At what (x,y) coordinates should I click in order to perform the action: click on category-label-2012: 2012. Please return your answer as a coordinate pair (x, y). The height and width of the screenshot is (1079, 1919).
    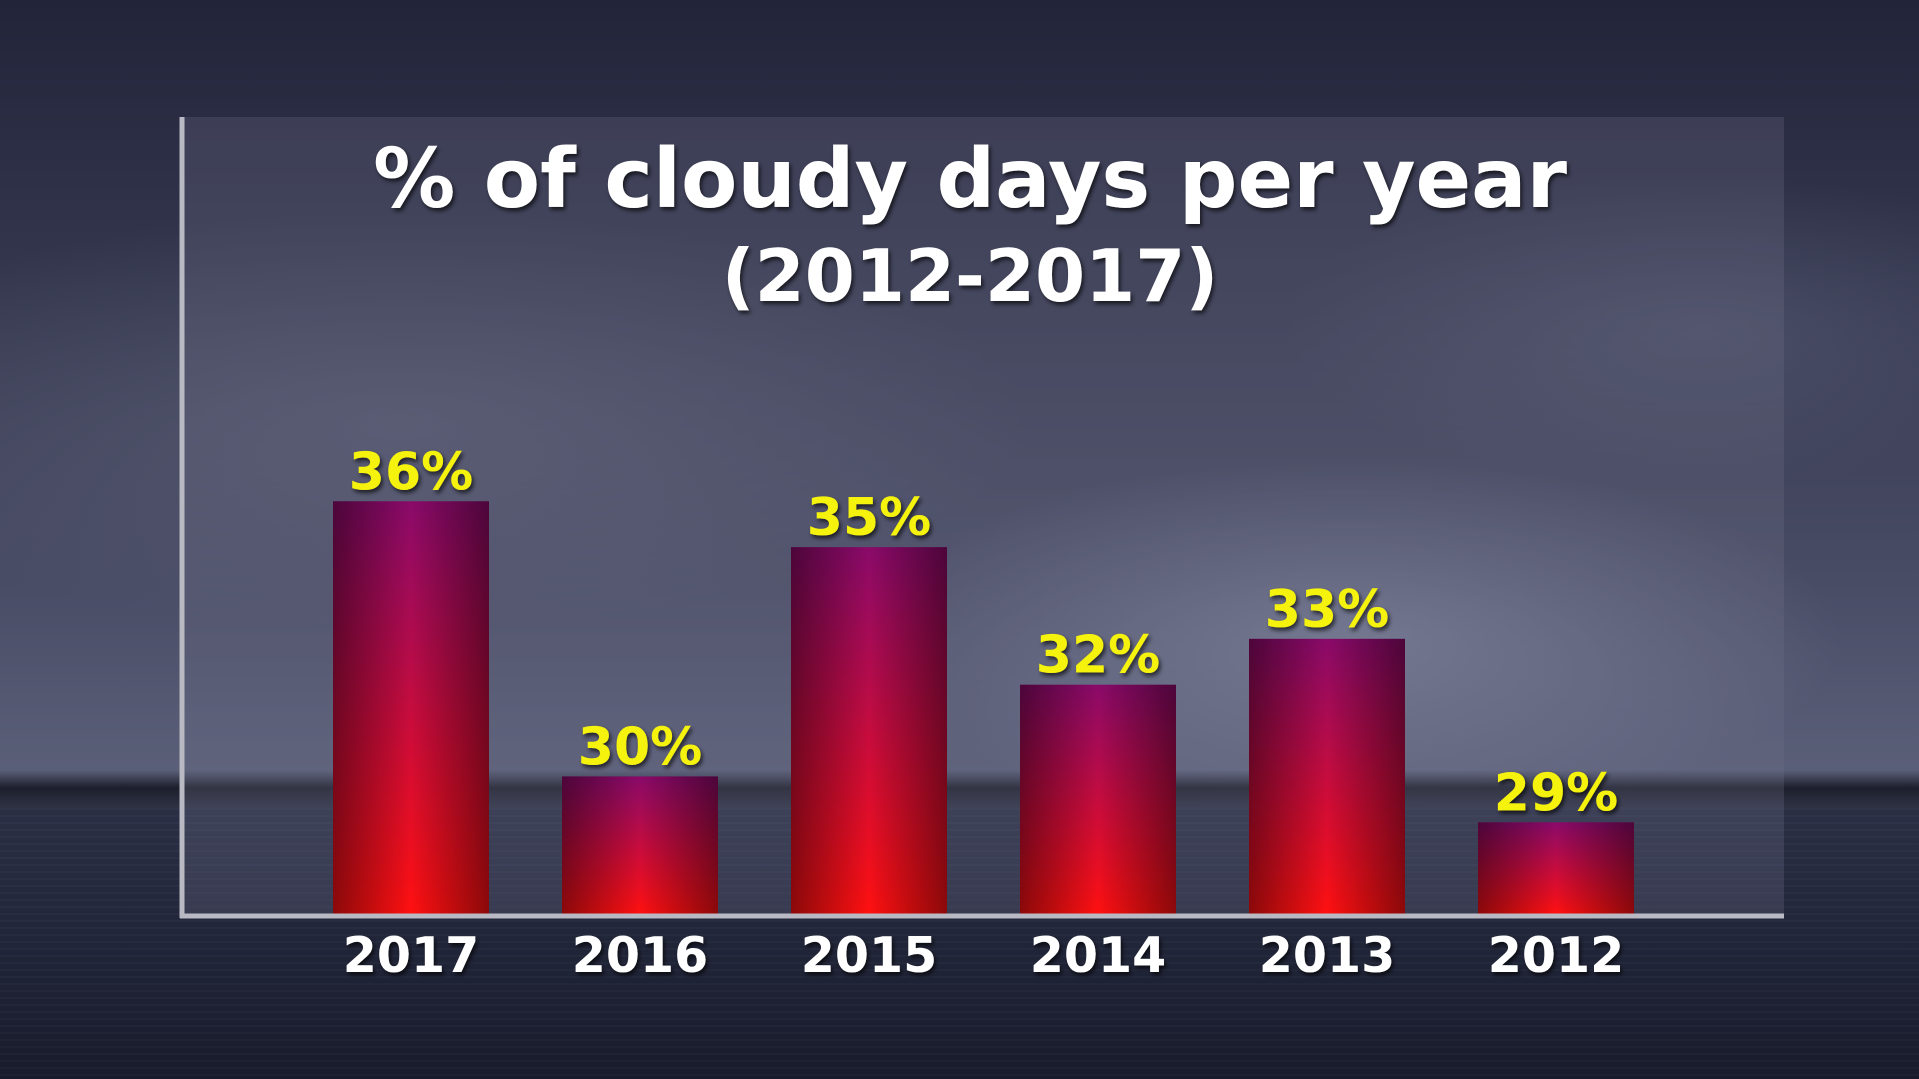
    Looking at the image, I should click on (1556, 955).